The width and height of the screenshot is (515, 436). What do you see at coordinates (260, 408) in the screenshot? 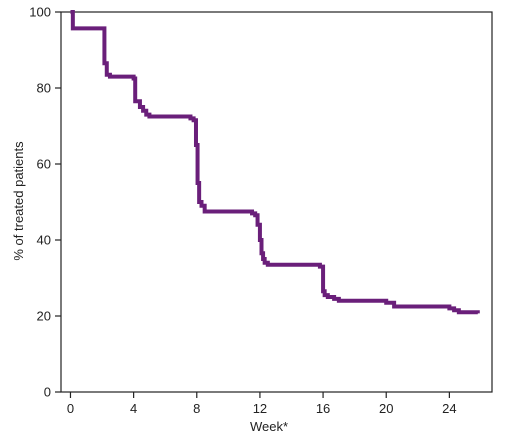
I see `x-tick-label: 12` at bounding box center [260, 408].